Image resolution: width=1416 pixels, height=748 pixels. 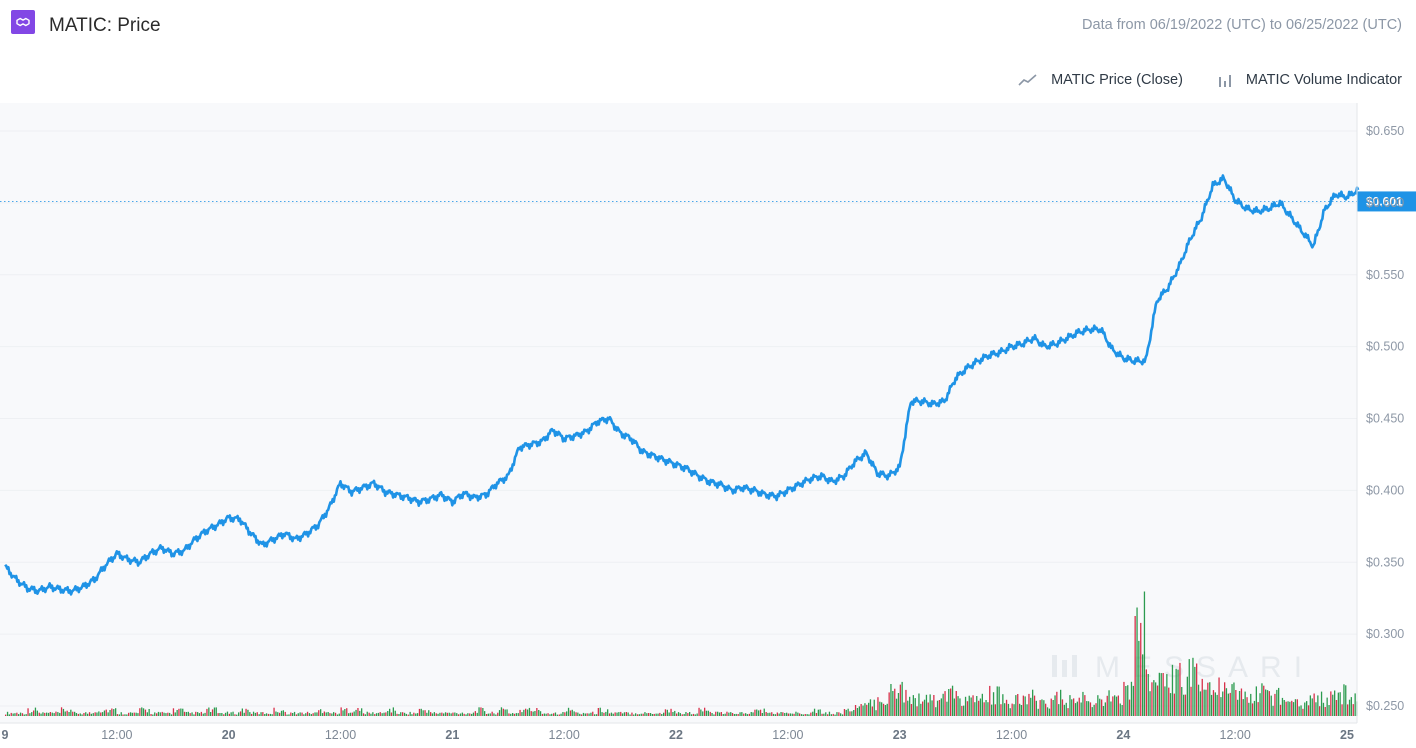 I want to click on watermark-logo-icon, so click(x=1074, y=666).